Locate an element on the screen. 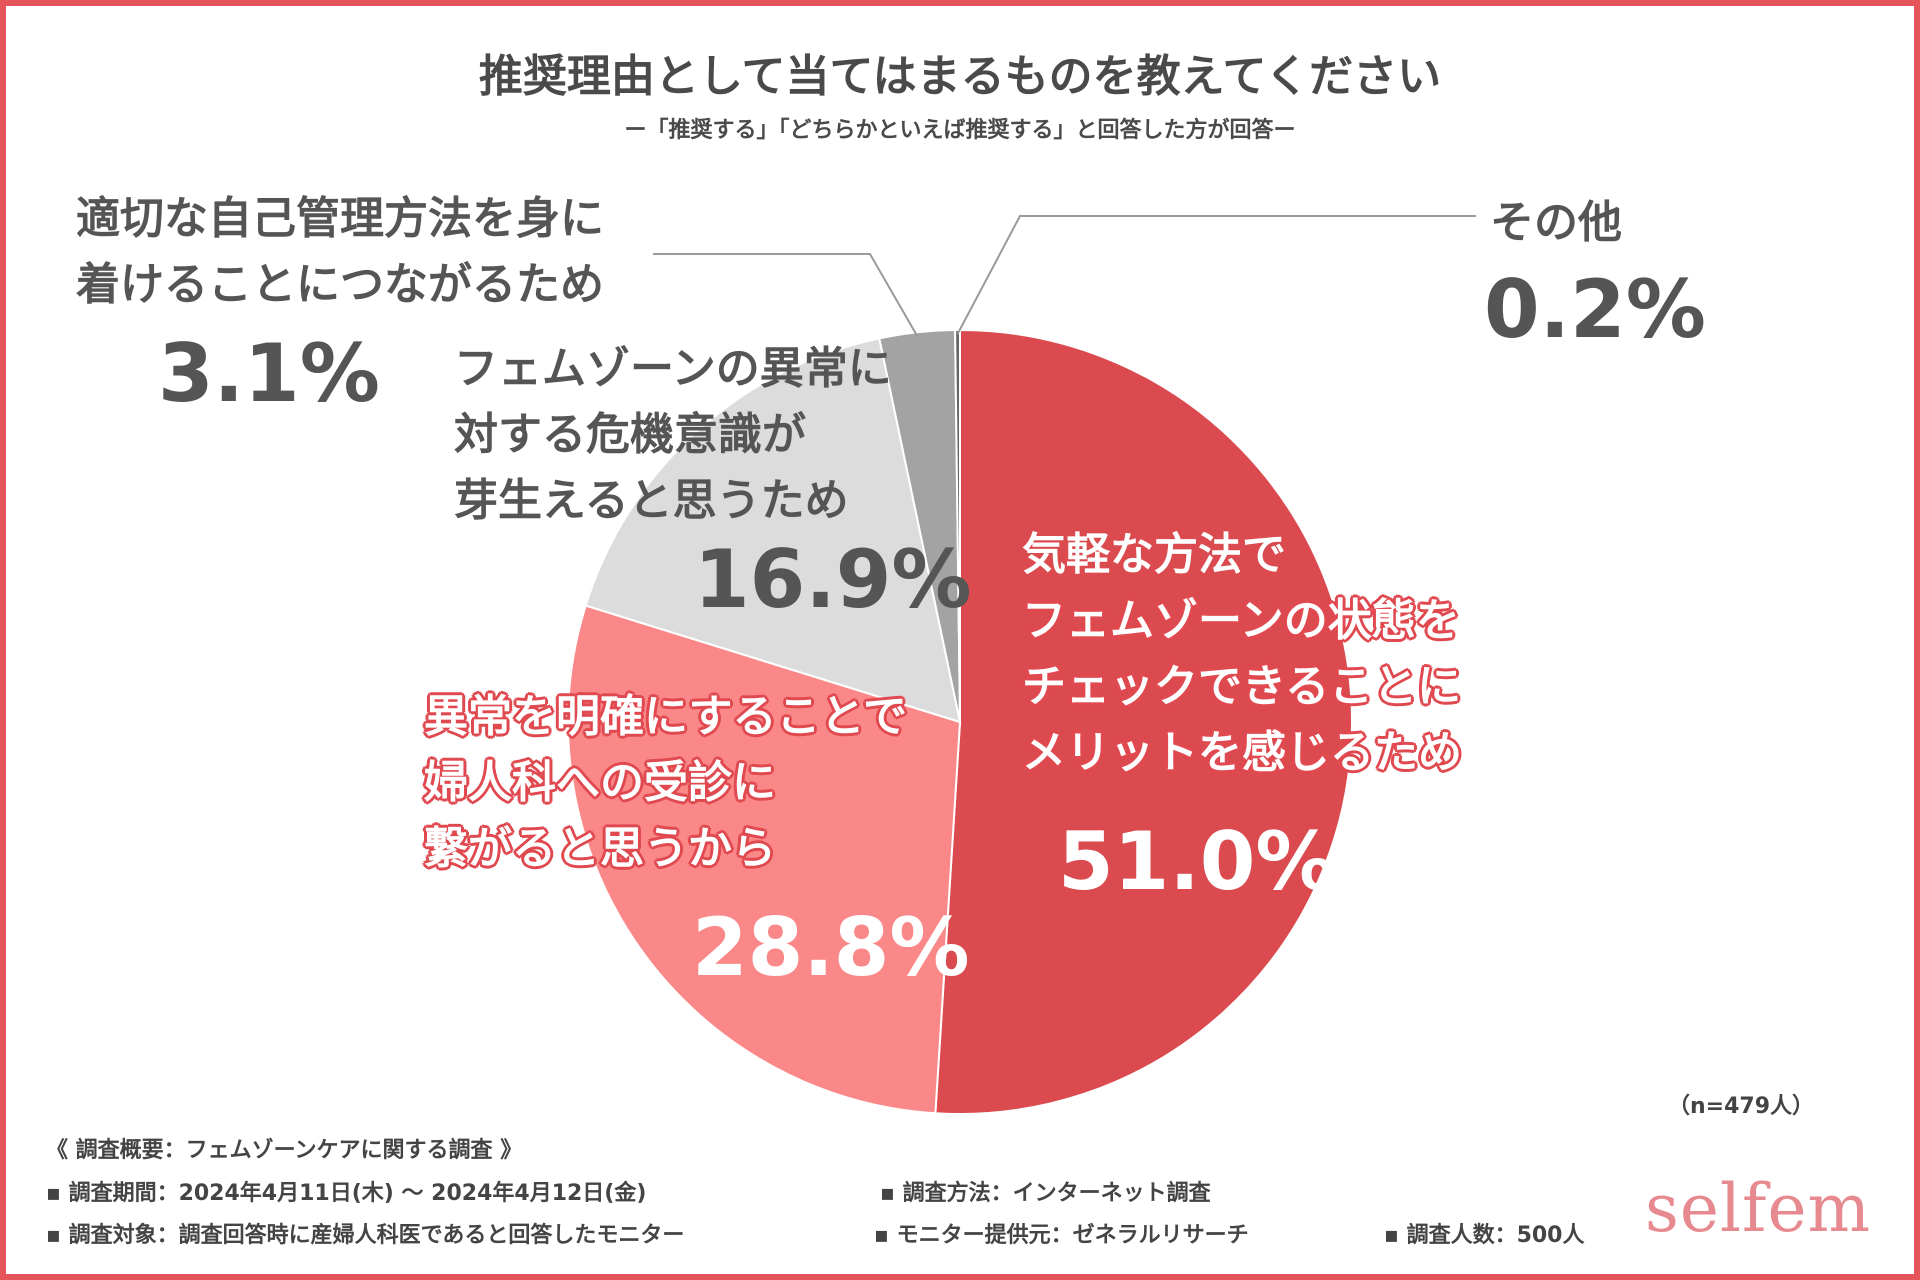 The image size is (1920, 1280). slice-label-4: その他 is located at coordinates (1556, 223).